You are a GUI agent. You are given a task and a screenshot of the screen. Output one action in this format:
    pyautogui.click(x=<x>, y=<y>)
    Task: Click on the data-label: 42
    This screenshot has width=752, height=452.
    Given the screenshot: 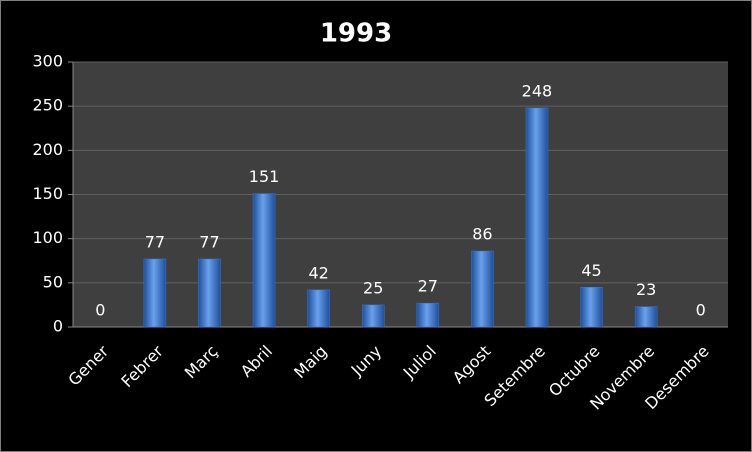 What is the action you would take?
    pyautogui.click(x=318, y=272)
    